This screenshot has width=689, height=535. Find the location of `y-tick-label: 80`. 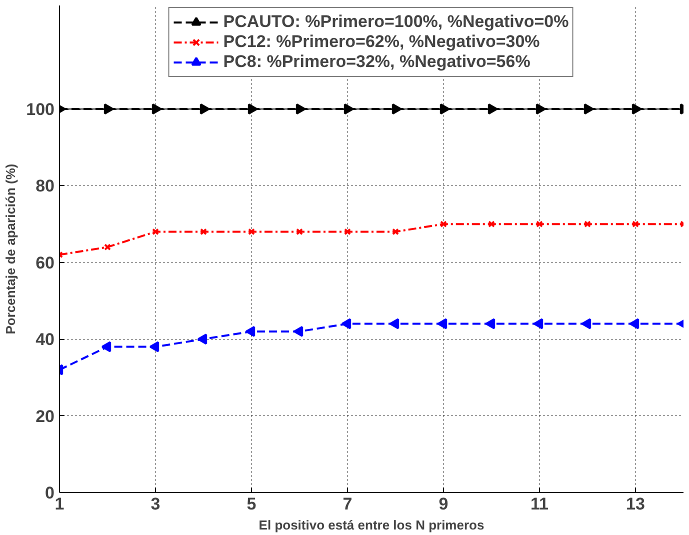

y-tick-label: 80 is located at coordinates (45, 186).